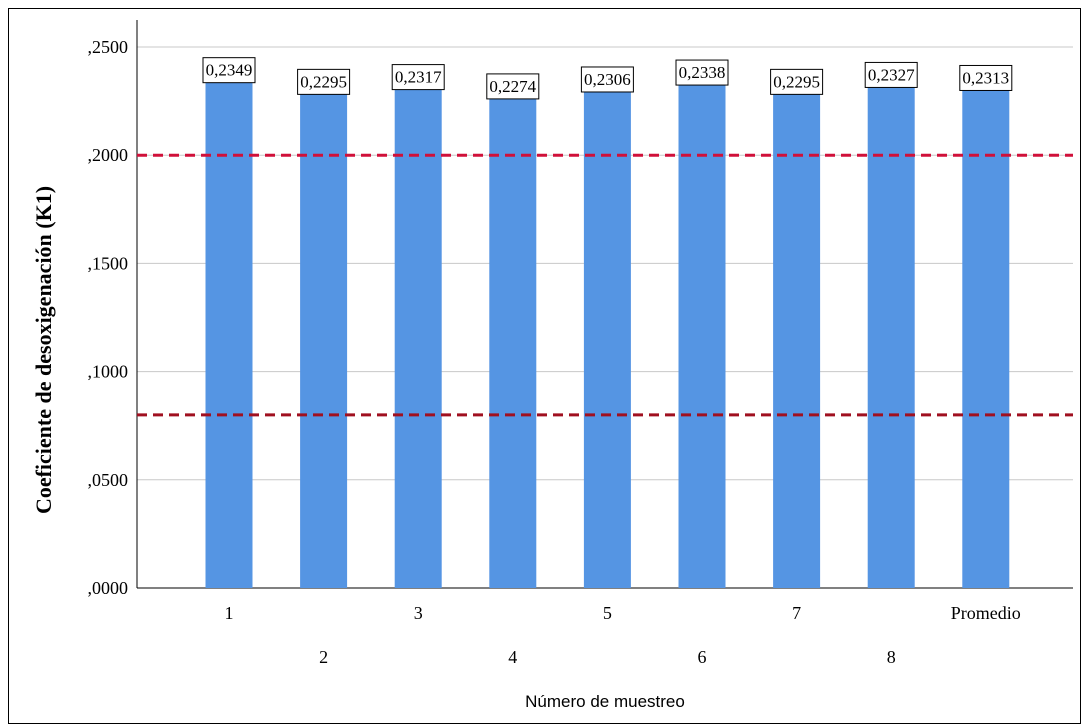 This screenshot has width=1083, height=726. What do you see at coordinates (43, 350) in the screenshot?
I see `y-axis-title: Coeficiente de desoxigenación (K1)` at bounding box center [43, 350].